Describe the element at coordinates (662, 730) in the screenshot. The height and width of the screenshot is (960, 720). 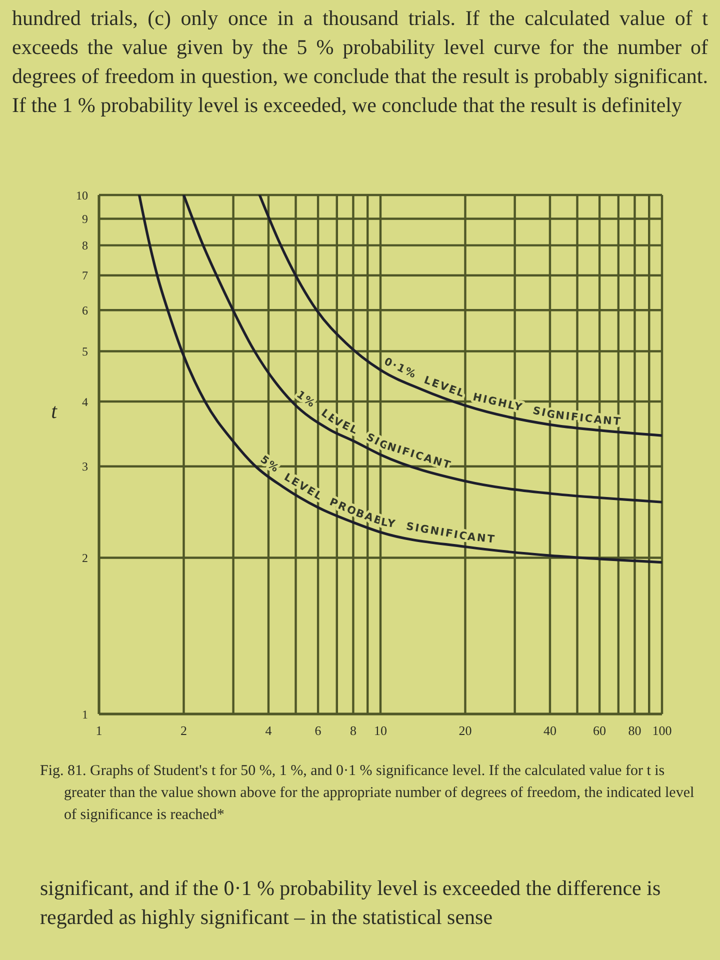
I see `x-tick-label: 100` at that location.